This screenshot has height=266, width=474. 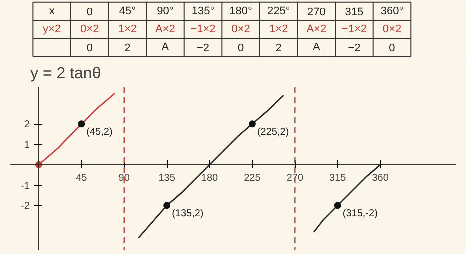 I want to click on chart-title: y = 2 tanθ, so click(x=66, y=74).